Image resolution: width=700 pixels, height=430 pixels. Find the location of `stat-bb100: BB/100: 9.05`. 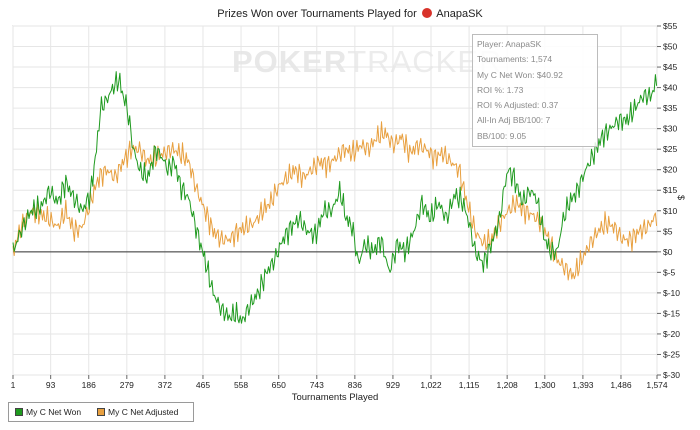

stat-bb100: BB/100: 9.05 is located at coordinates (502, 135).